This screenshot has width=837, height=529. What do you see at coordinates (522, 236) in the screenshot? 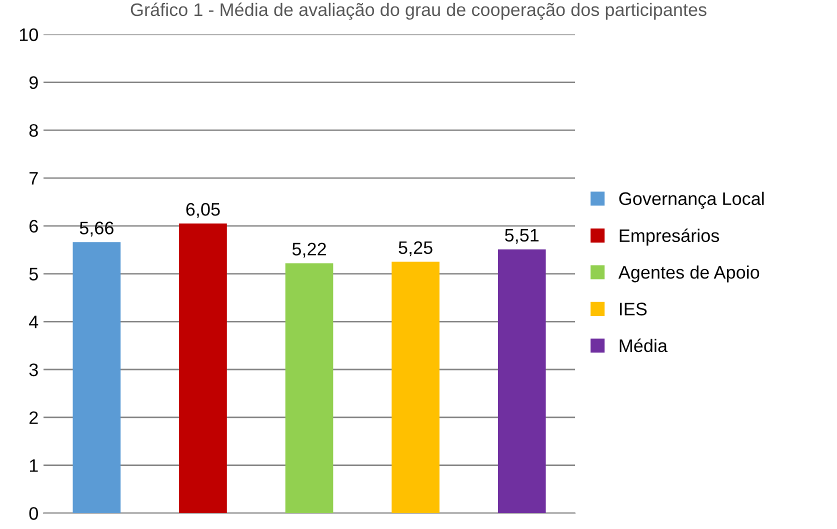
I see `data-label: 5,51` at bounding box center [522, 236].